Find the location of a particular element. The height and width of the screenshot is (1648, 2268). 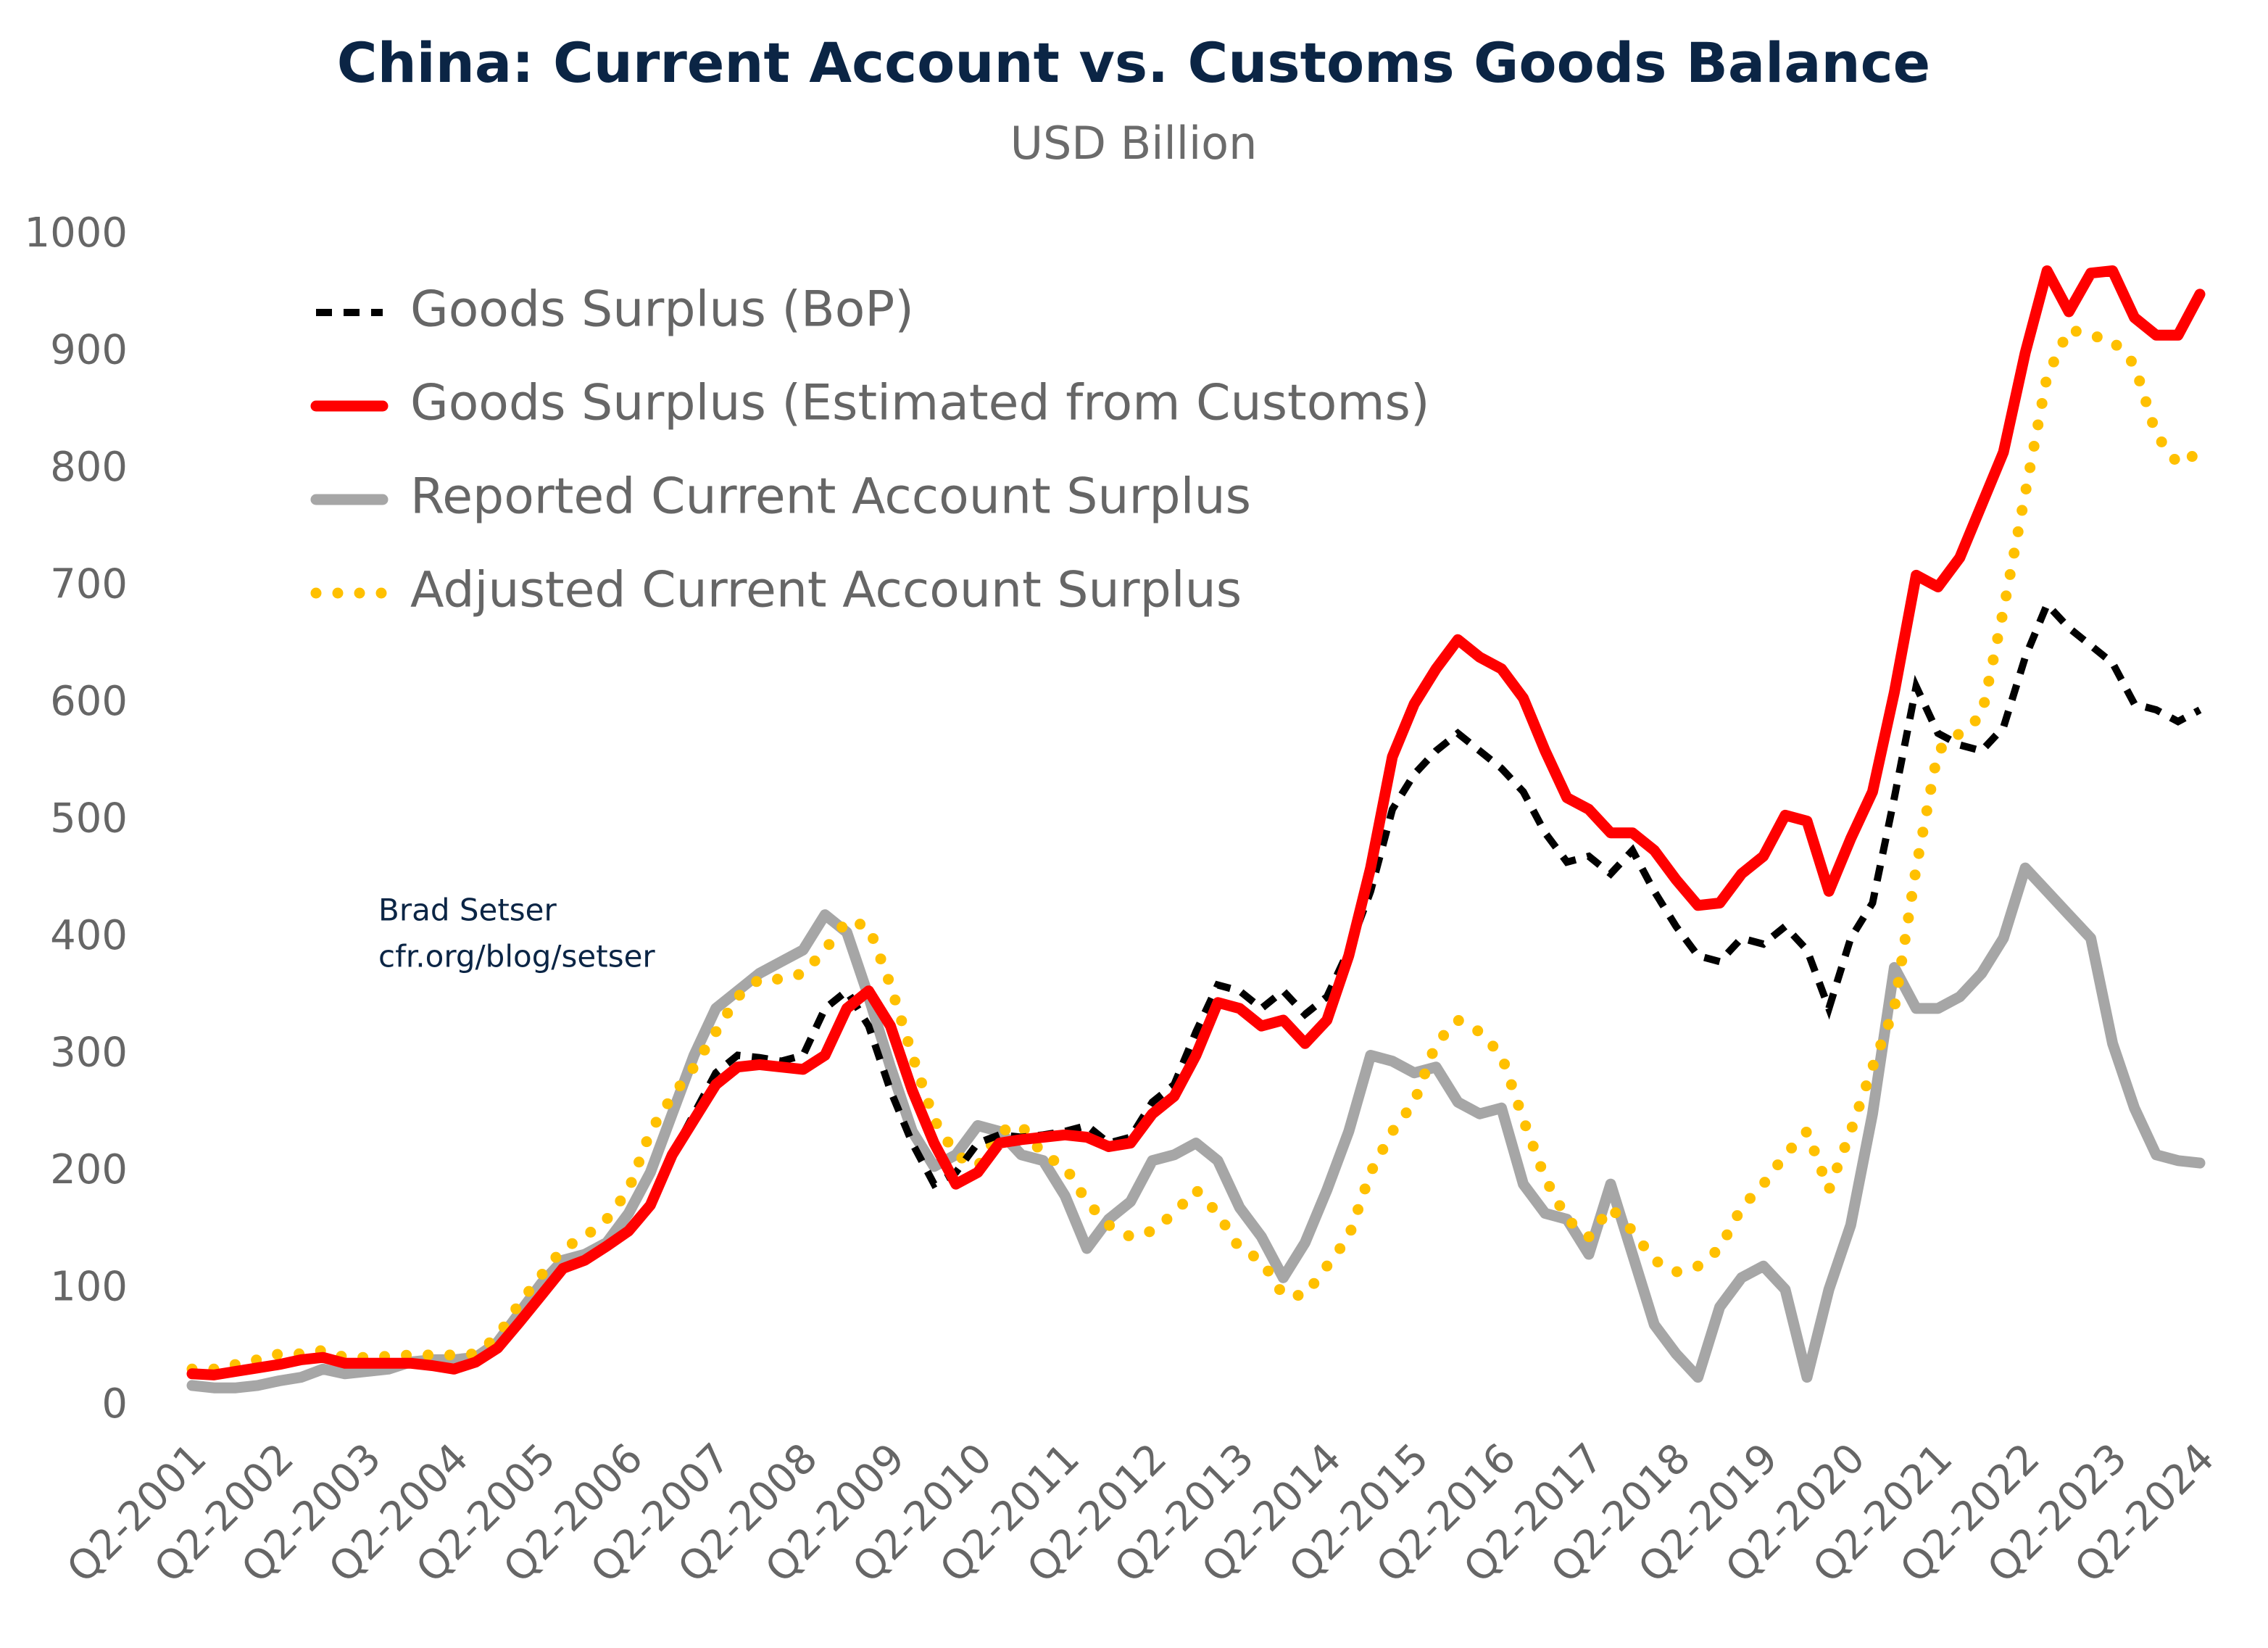

legend-label: Reported Current Account Surplus is located at coordinates (830, 497).